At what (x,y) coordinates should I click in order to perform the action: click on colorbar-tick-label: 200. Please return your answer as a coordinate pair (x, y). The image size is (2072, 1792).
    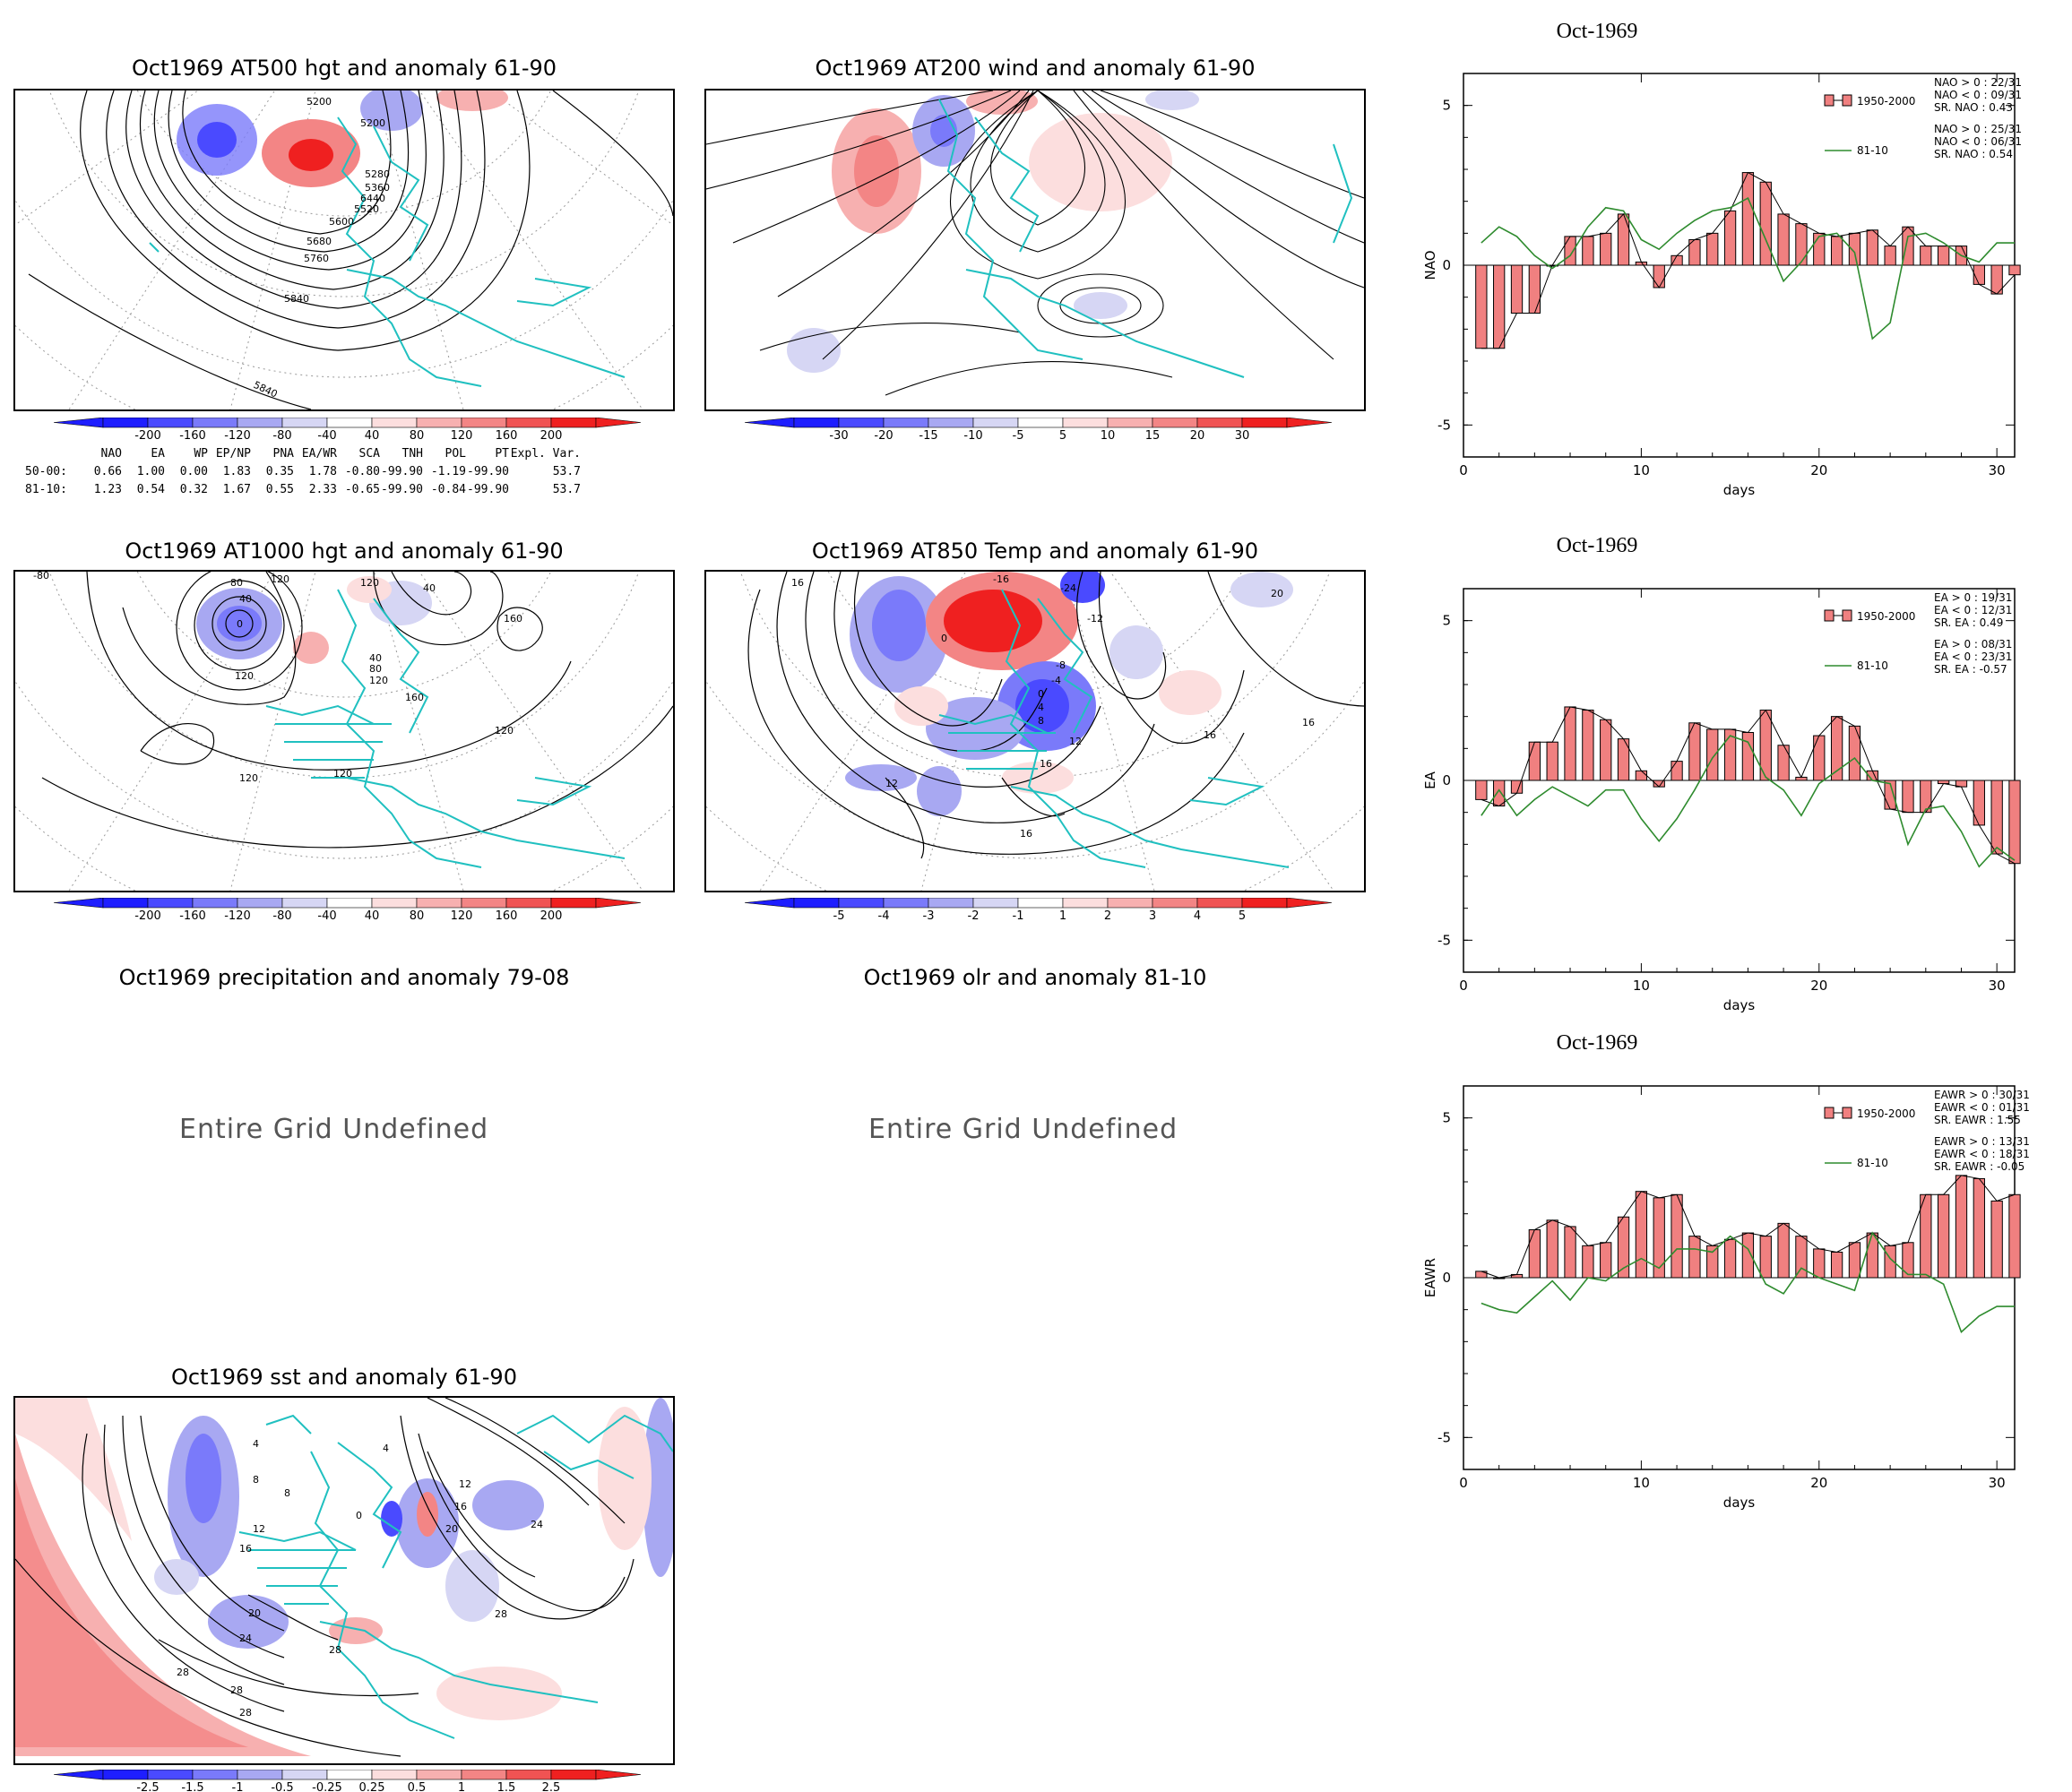
    Looking at the image, I should click on (551, 436).